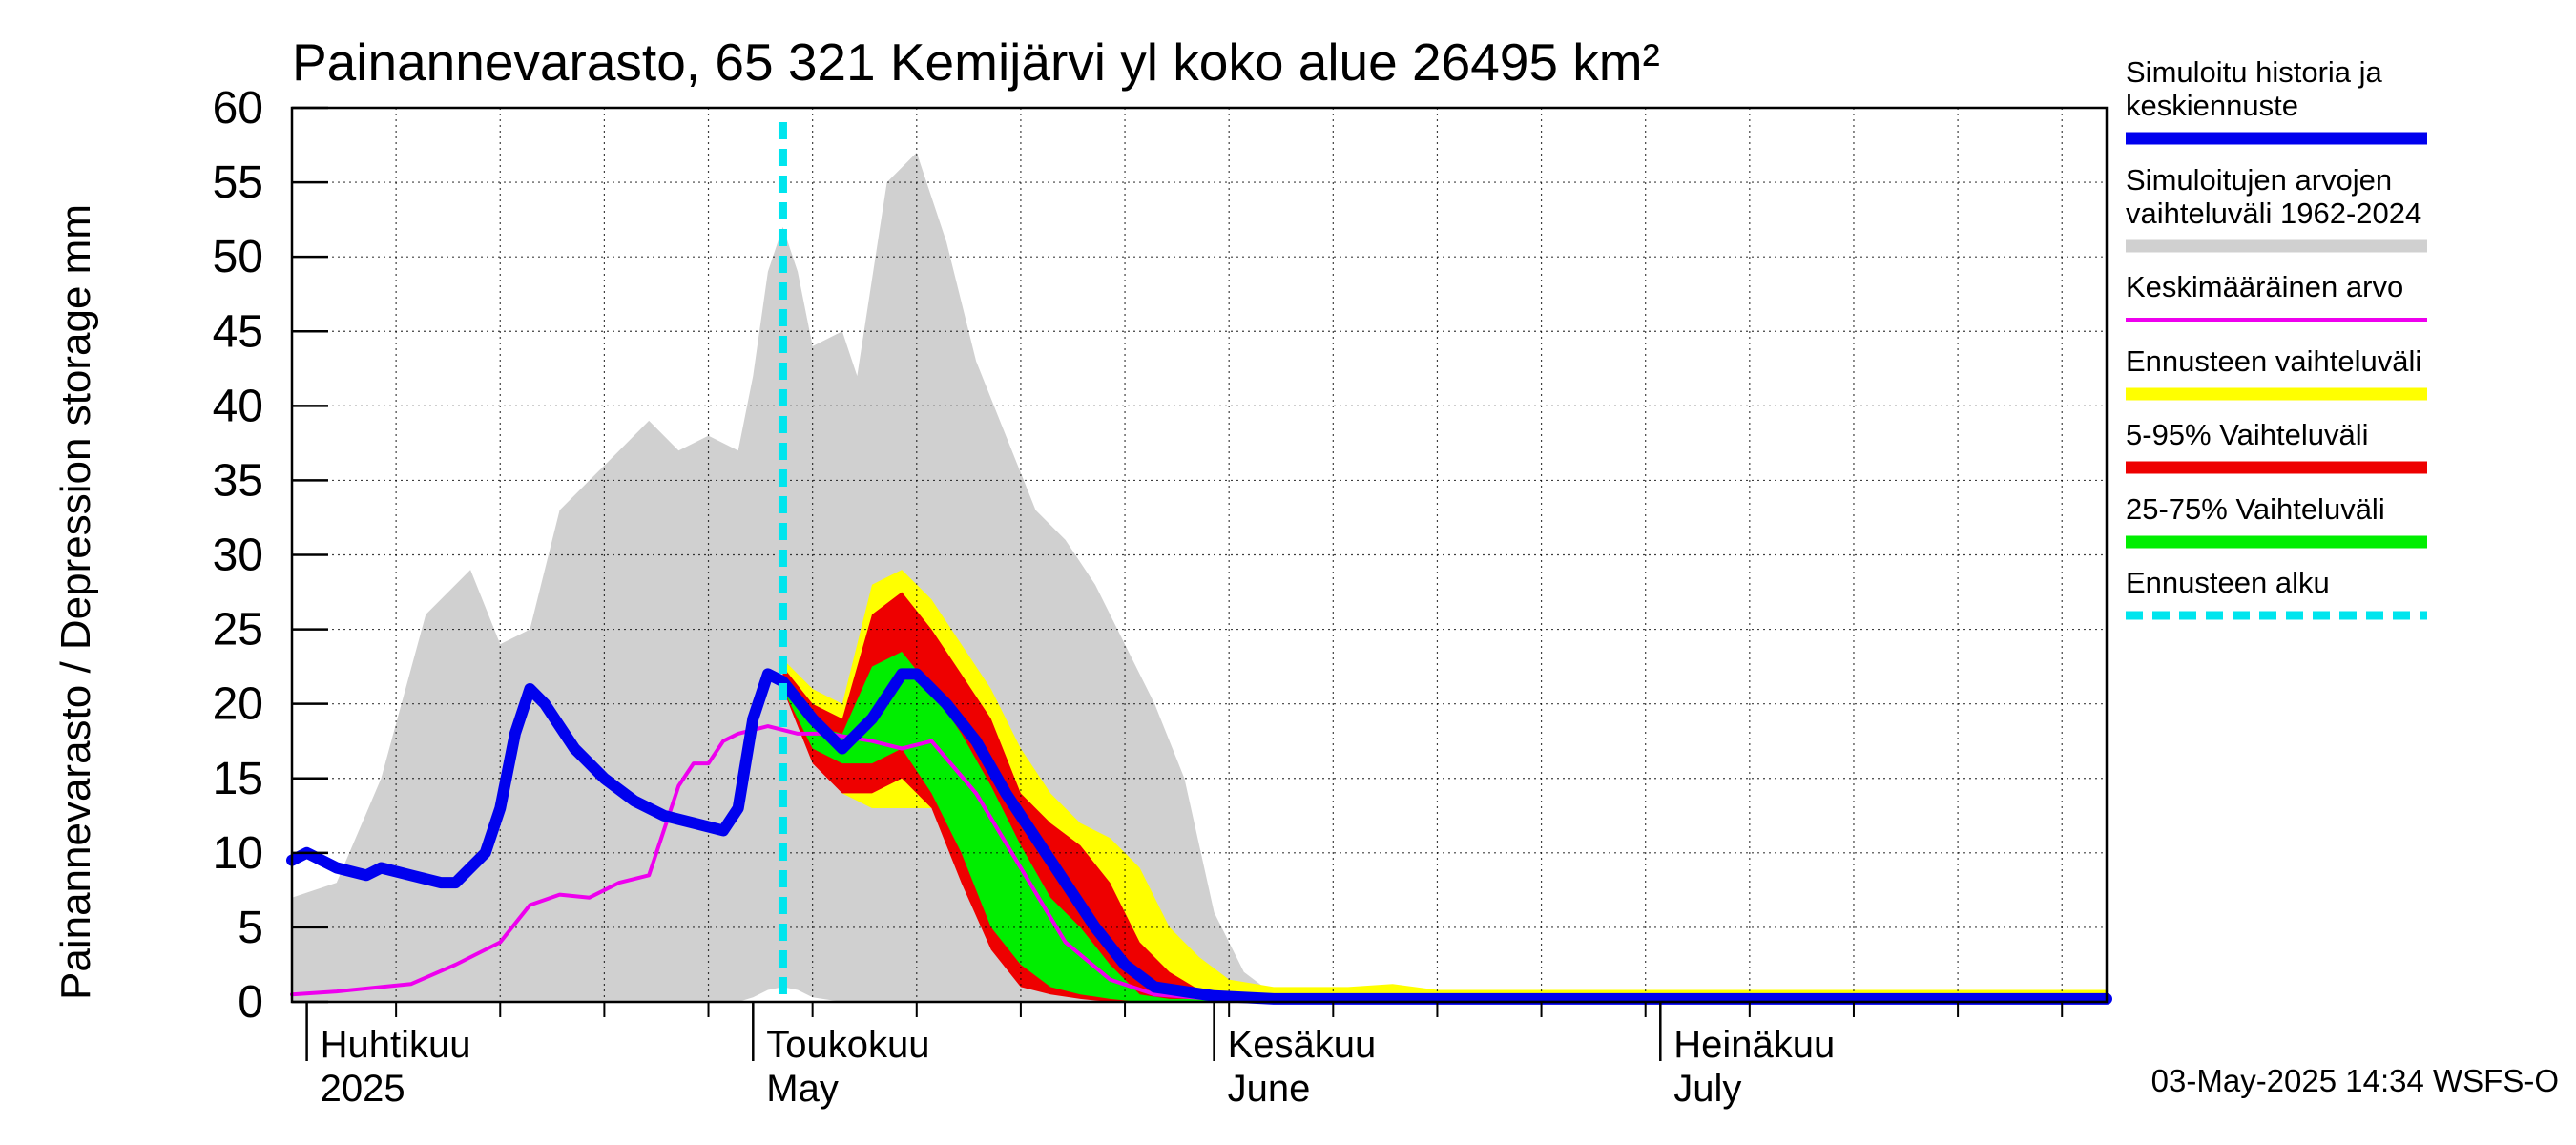  Describe the element at coordinates (238, 406) in the screenshot. I see `y-tick-label: 40` at that location.